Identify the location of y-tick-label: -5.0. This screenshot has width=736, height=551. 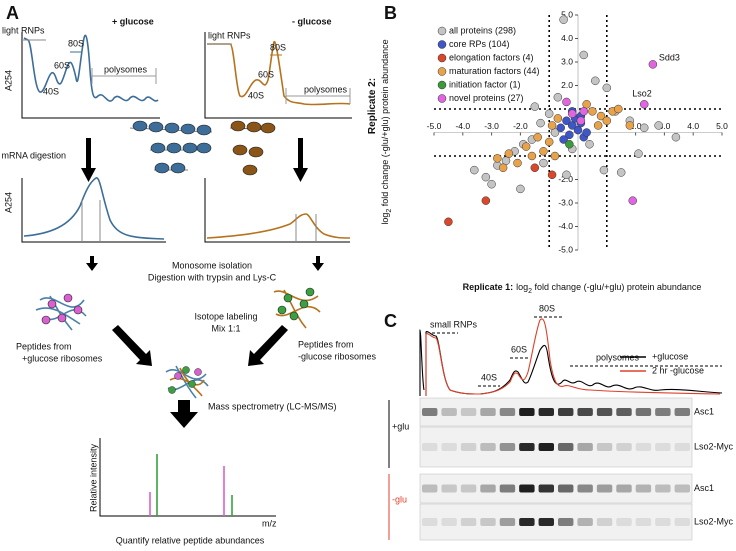
(565, 249).